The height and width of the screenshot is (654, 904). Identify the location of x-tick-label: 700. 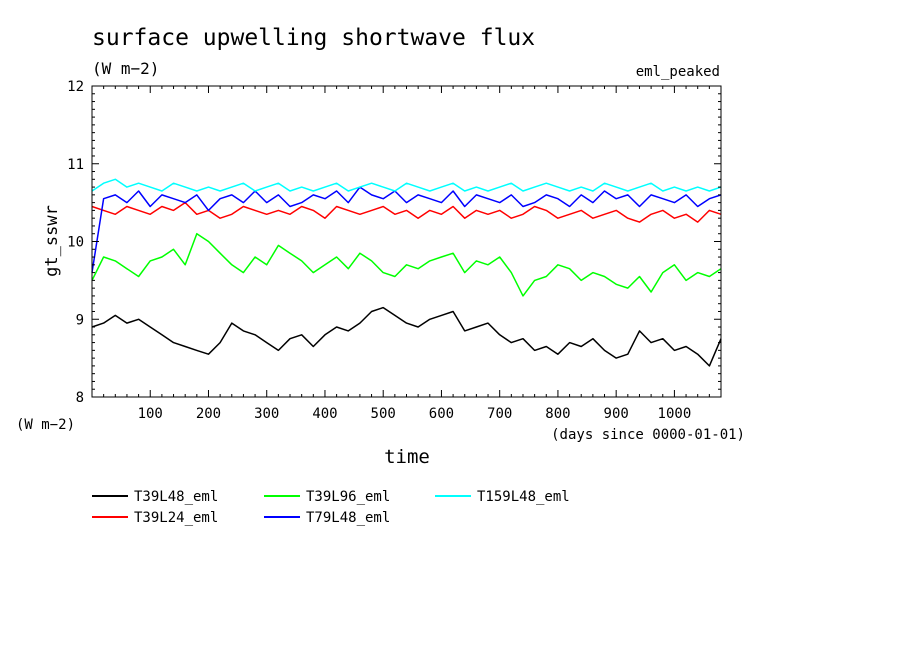
(499, 414).